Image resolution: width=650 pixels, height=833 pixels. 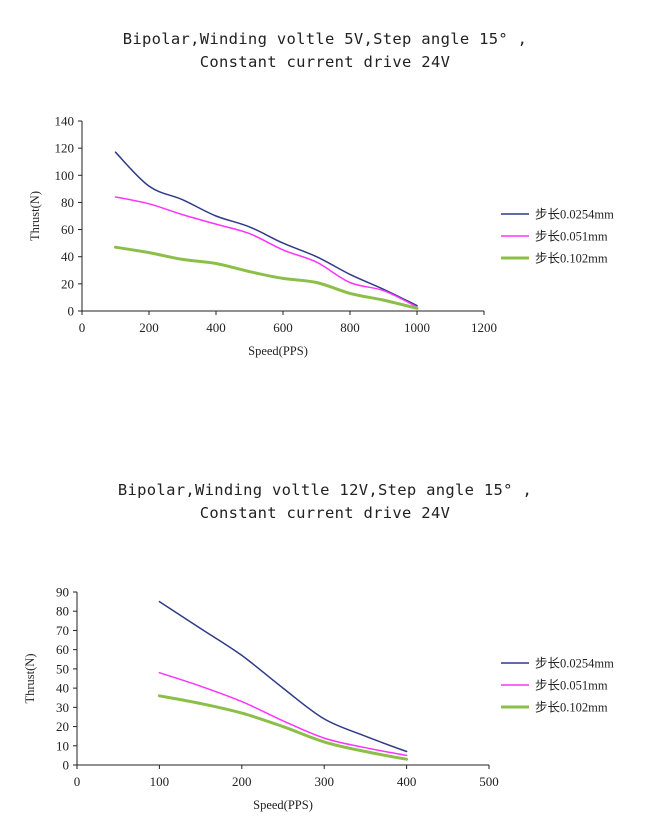 What do you see at coordinates (324, 781) in the screenshot?
I see `x-tick-label: 300` at bounding box center [324, 781].